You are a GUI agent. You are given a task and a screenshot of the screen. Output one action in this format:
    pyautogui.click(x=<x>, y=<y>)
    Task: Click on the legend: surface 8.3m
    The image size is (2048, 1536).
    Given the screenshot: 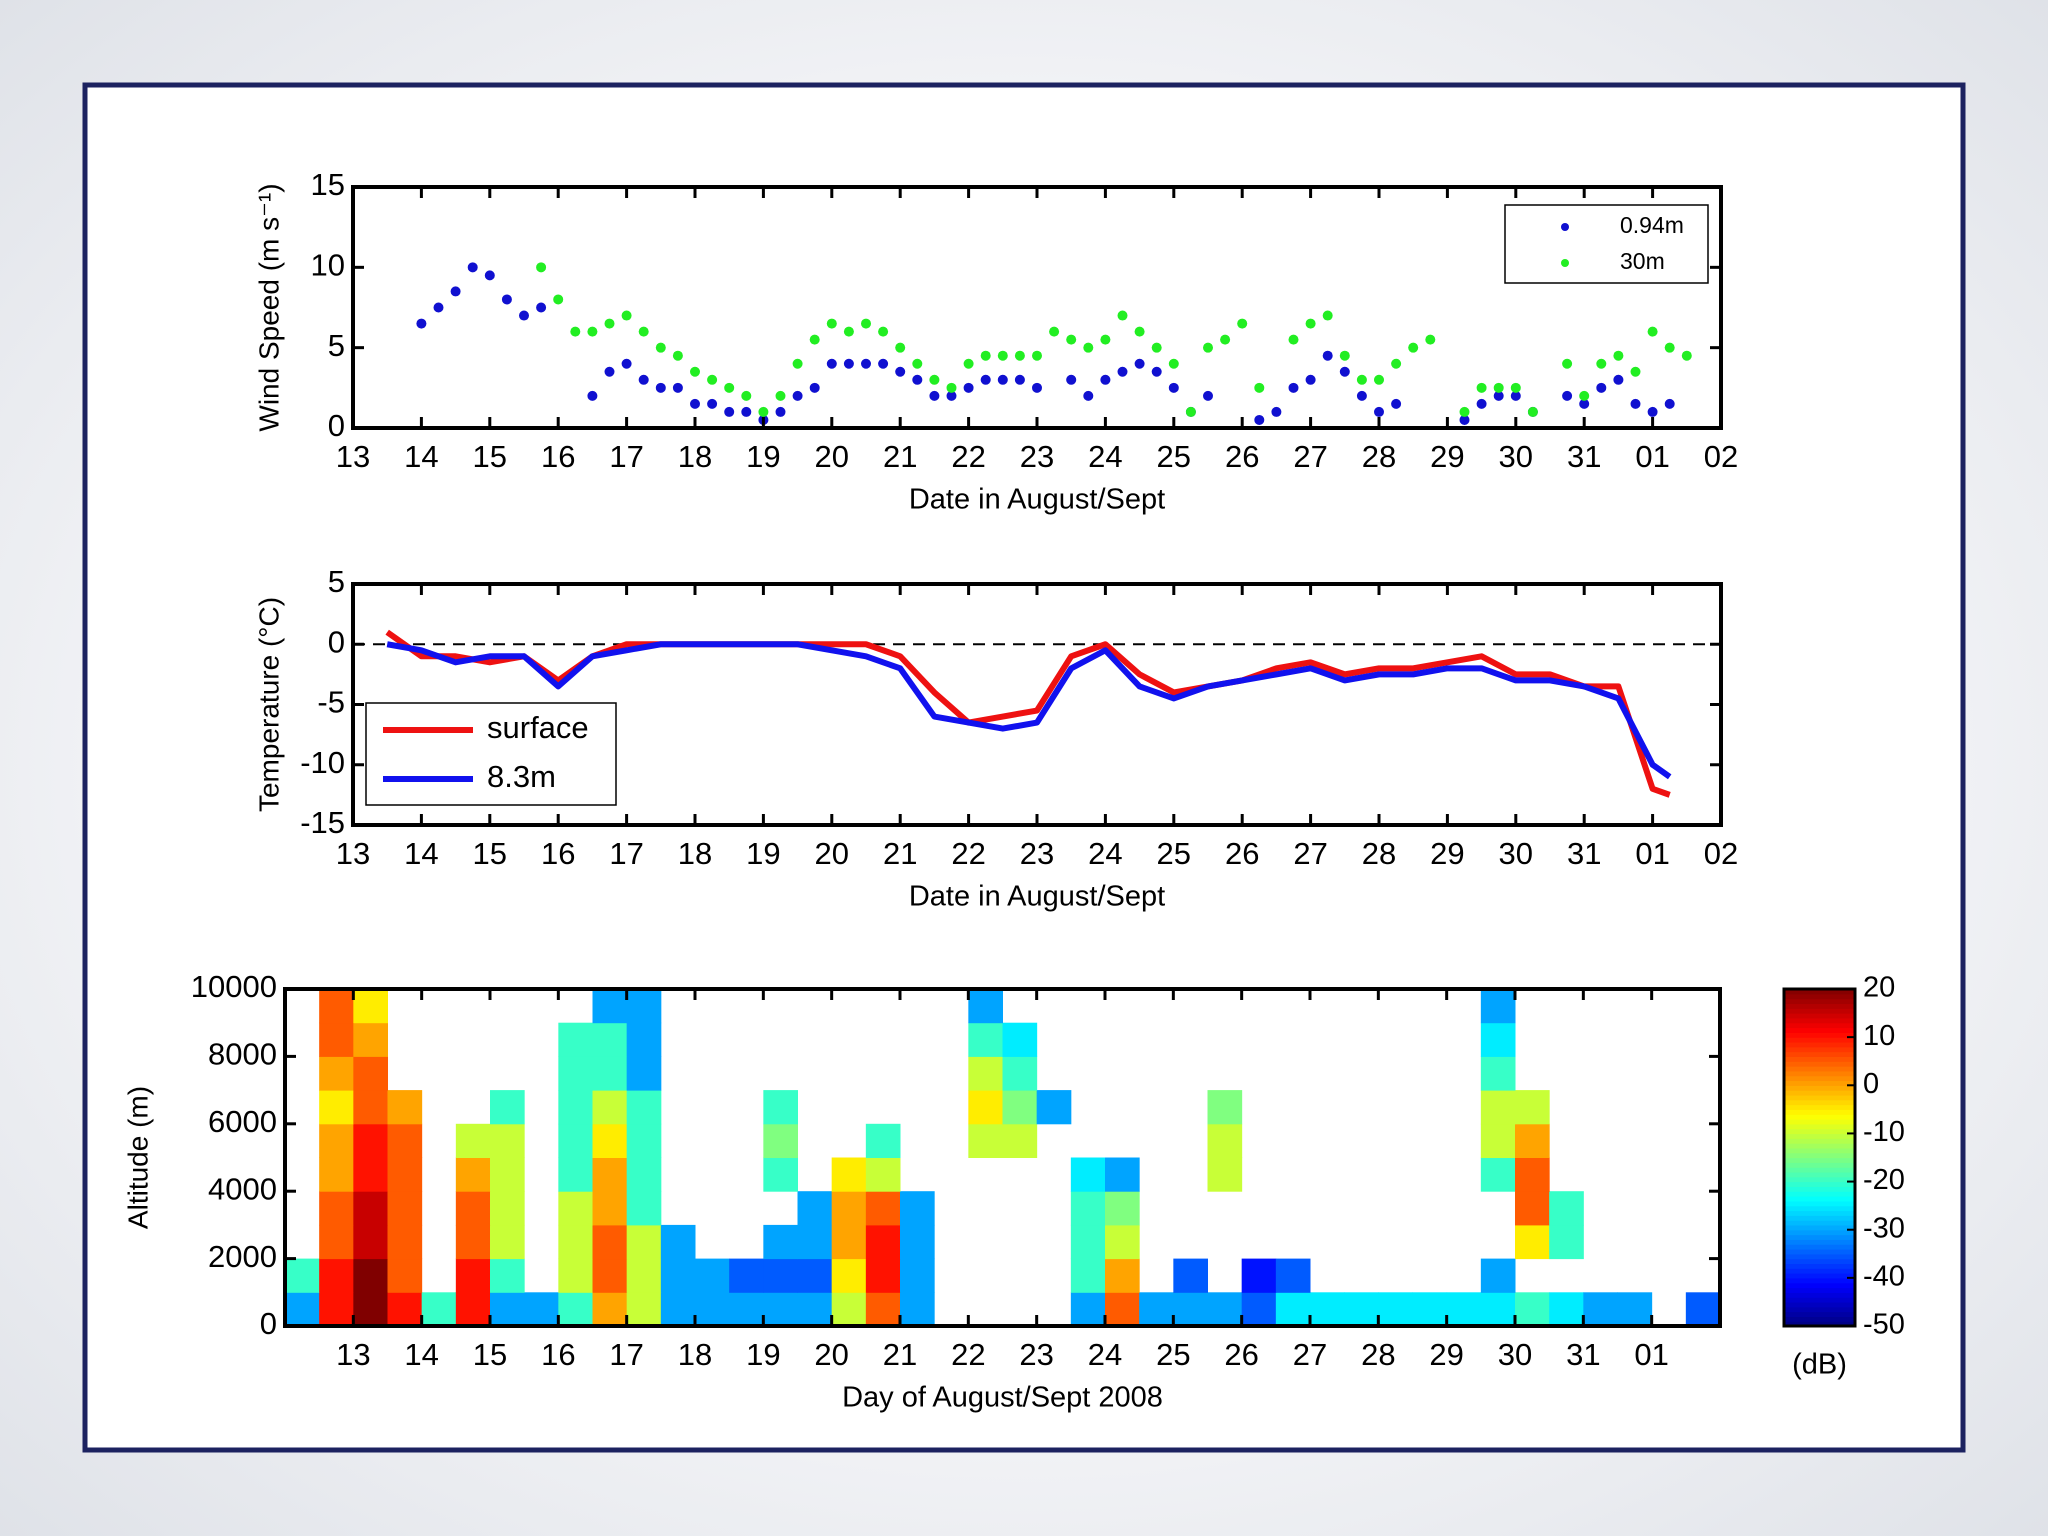 What is the action you would take?
    pyautogui.click(x=491, y=754)
    